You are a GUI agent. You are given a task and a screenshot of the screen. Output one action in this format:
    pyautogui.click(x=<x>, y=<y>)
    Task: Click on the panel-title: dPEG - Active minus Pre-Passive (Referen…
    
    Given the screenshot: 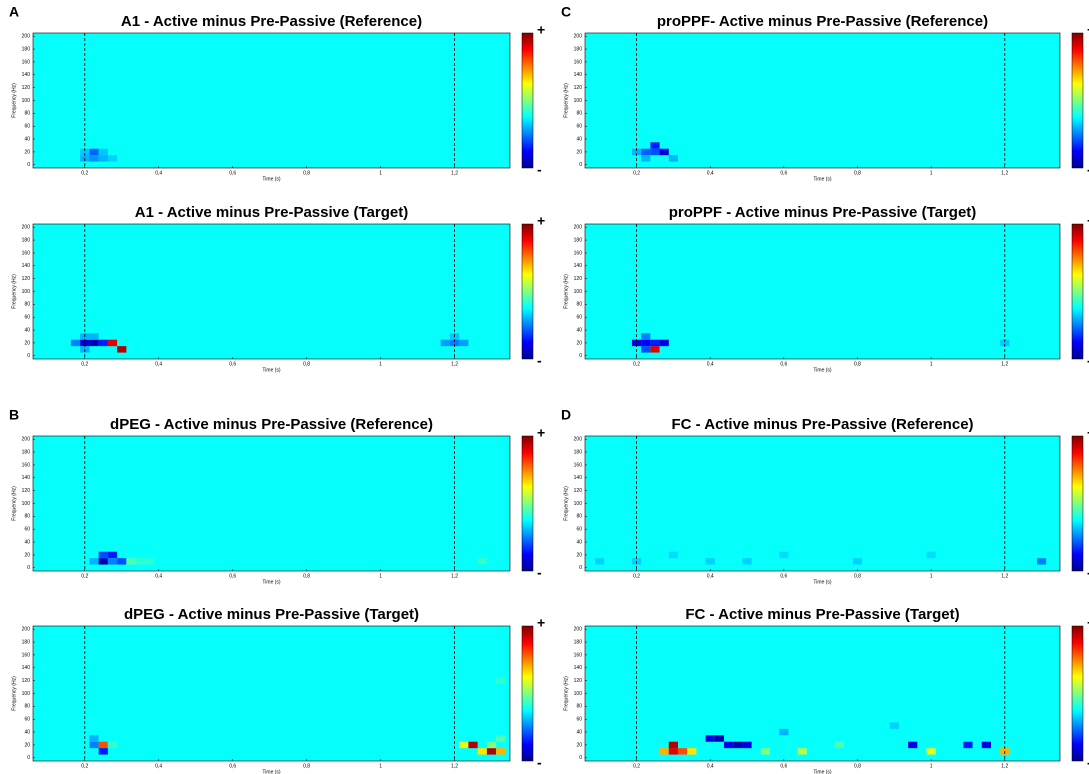 What is the action you would take?
    pyautogui.click(x=271, y=424)
    